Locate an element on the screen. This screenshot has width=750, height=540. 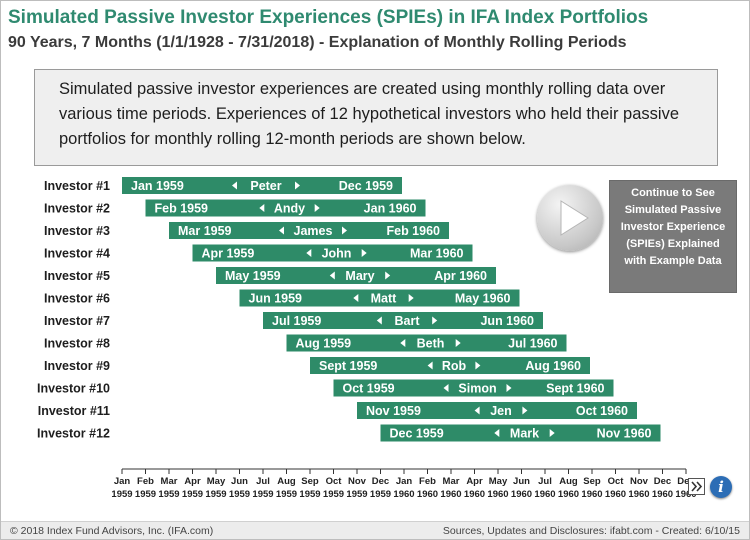
play-button is located at coordinates (570, 218).